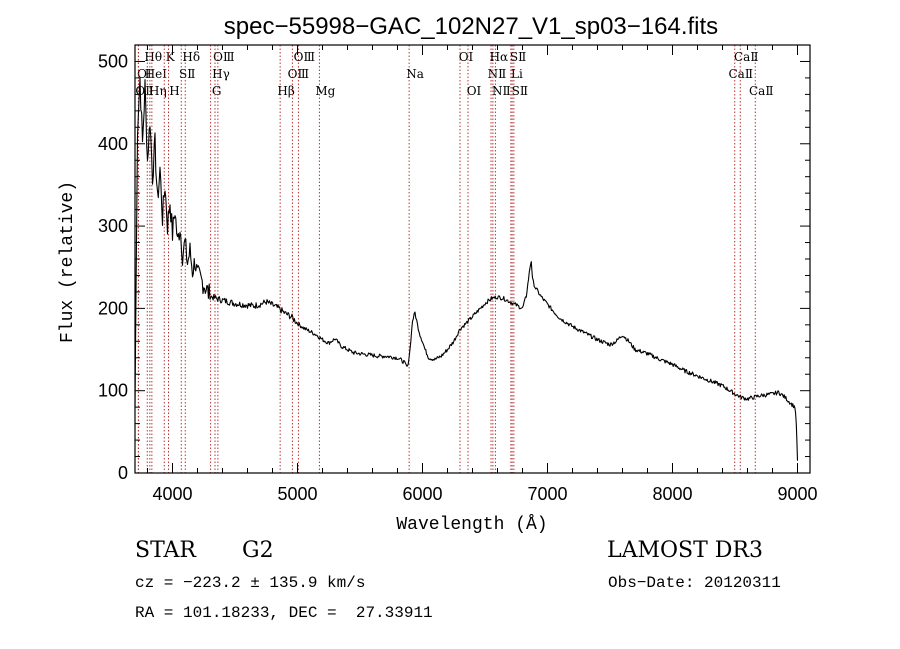  I want to click on line-label: H, so click(174, 91).